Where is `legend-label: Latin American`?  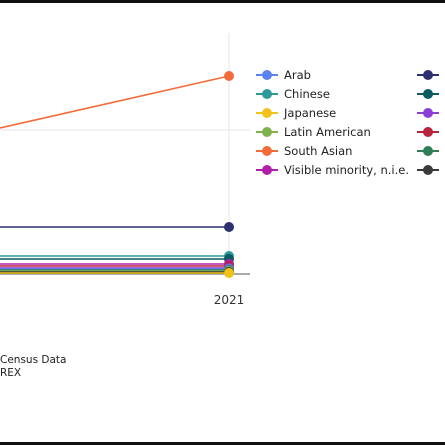
legend-label: Latin American is located at coordinates (327, 131).